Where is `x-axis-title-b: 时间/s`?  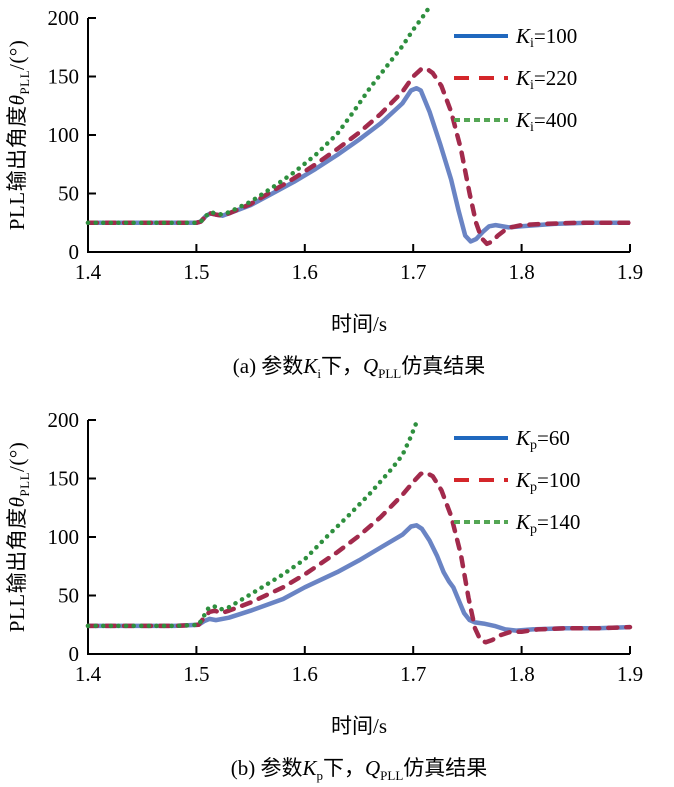 x-axis-title-b: 时间/s is located at coordinates (358, 726).